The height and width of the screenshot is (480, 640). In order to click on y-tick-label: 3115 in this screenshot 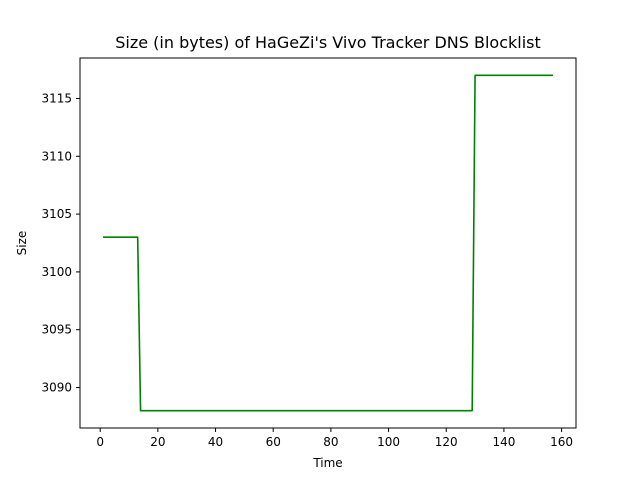, I will do `click(56, 98)`.